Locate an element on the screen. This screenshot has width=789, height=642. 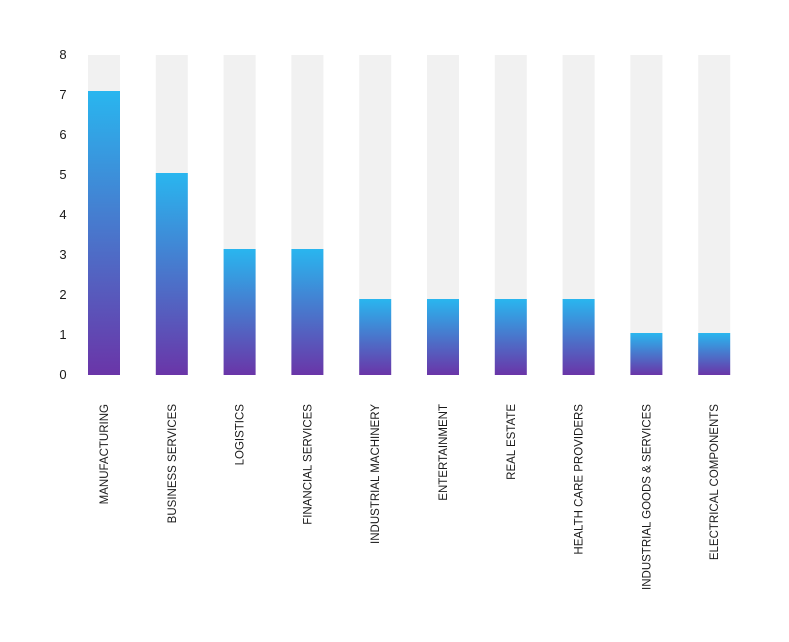
x-tick-label: FINANCIAL SERVICES is located at coordinates (308, 464).